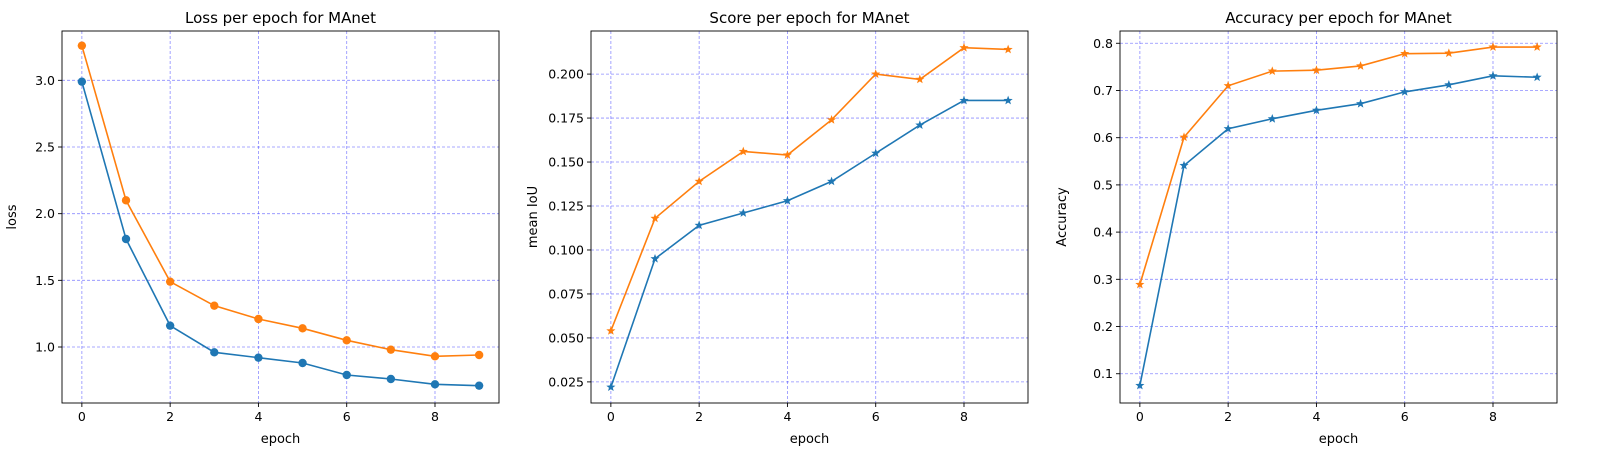  Describe the element at coordinates (1103, 373) in the screenshot. I see `y-tick-label: 0.1` at that location.